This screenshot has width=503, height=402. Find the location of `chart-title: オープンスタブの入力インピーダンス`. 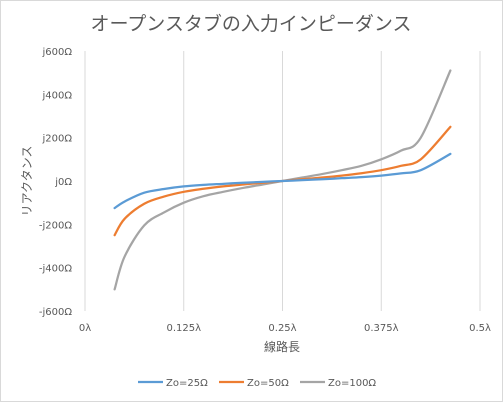

chart-title: オープンスタブの入力インピーダンス is located at coordinates (250, 23).